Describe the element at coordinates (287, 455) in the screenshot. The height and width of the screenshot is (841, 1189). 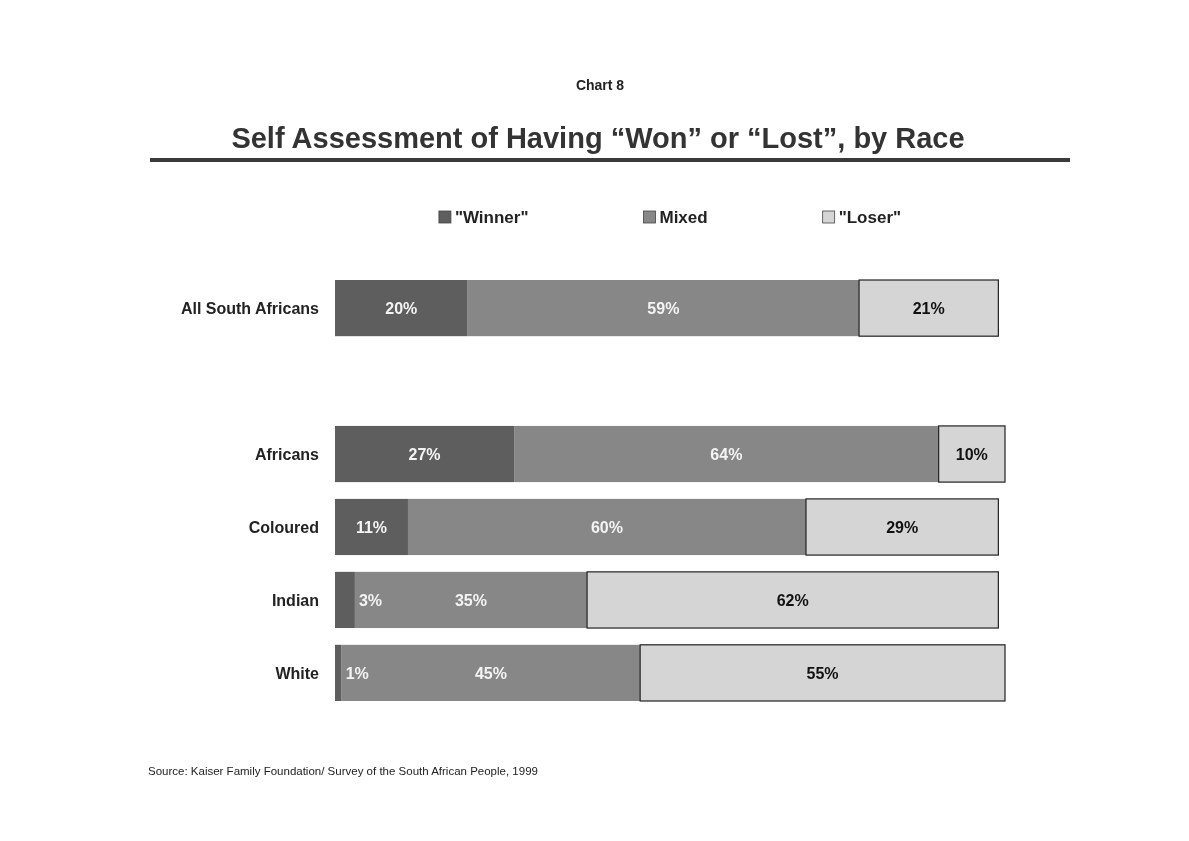
I see `y-tick-label: Africans` at that location.